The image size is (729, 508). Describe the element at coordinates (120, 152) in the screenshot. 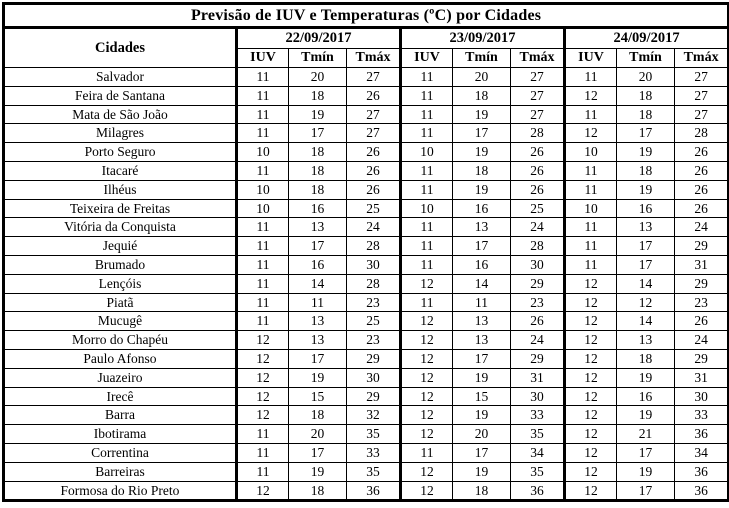

I see `city-name: Porto Seguro` at that location.